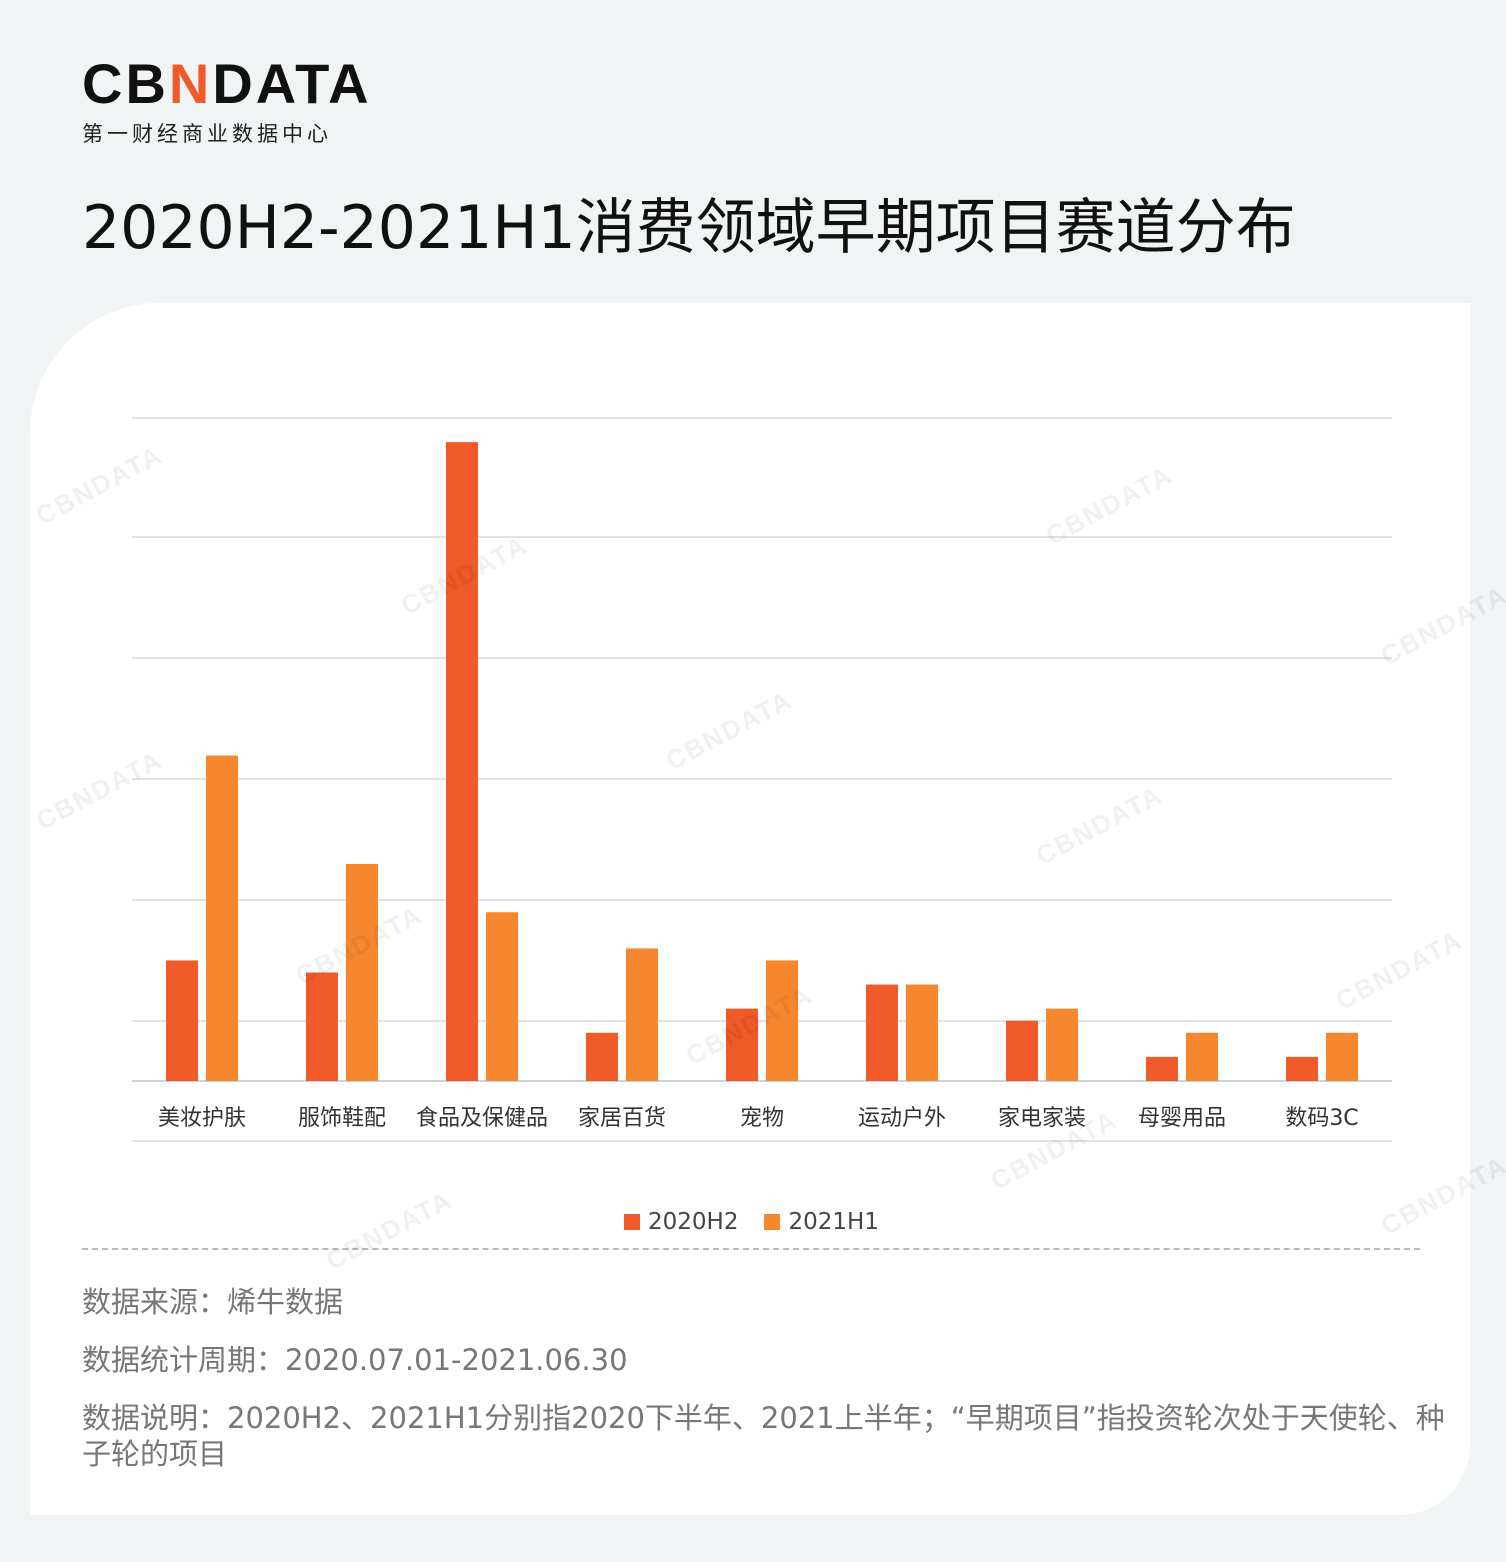  I want to click on logo-wordmark: CBNDATA, so click(227, 84).